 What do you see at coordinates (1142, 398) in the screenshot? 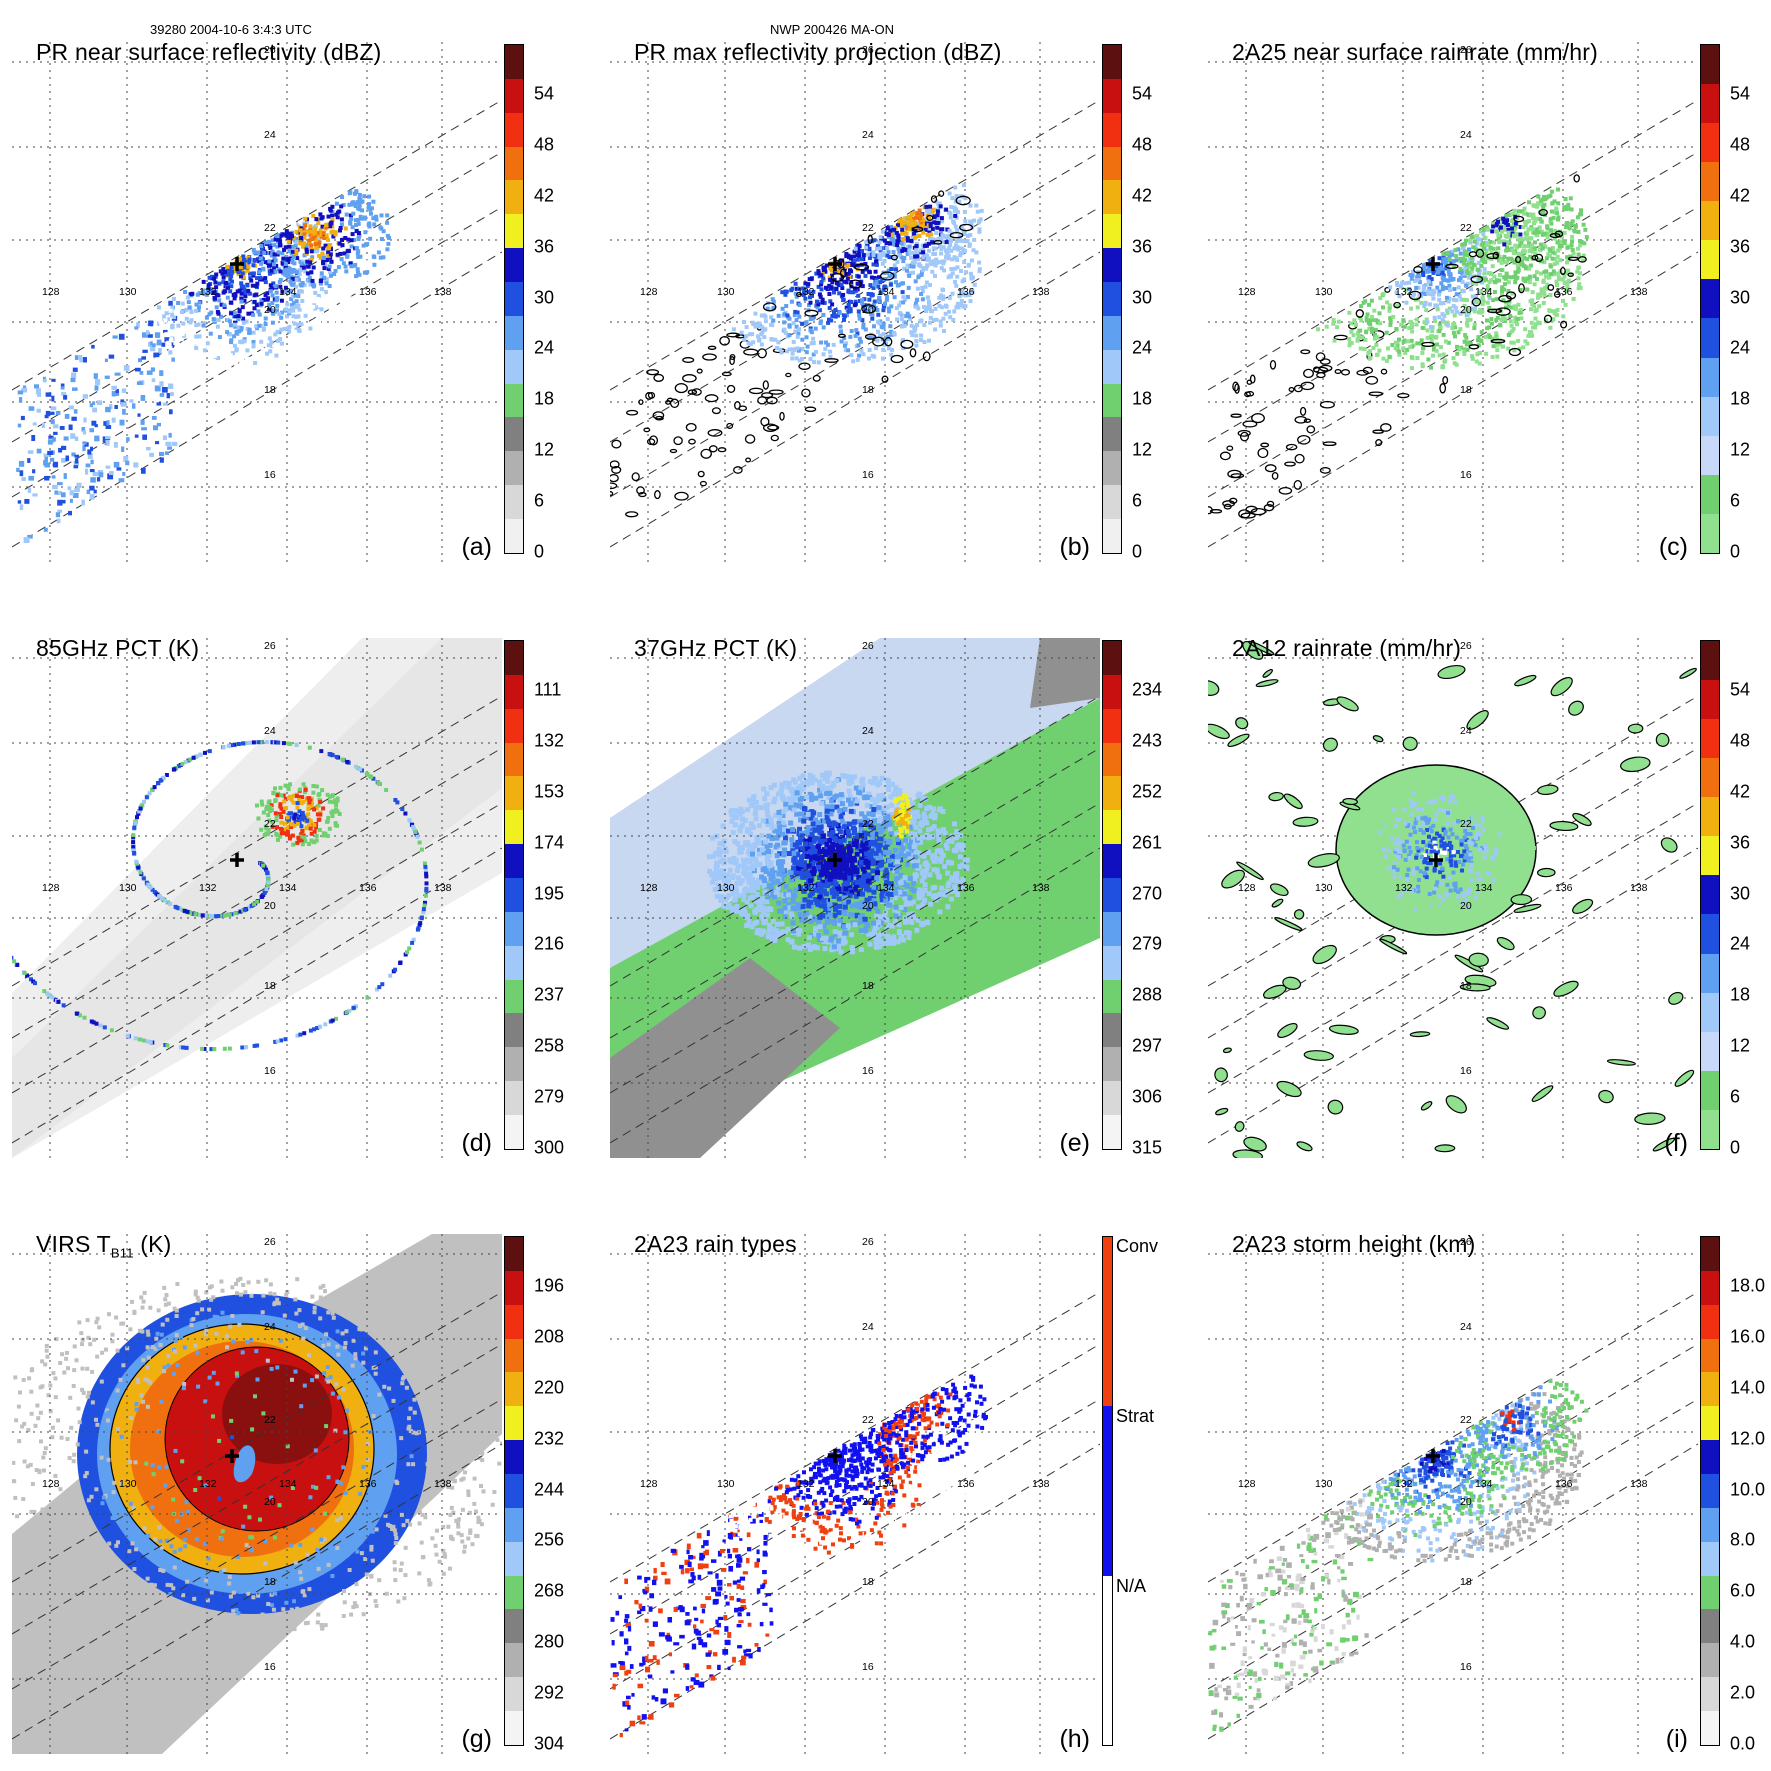
I see `colorbar-tick: 18` at bounding box center [1142, 398].